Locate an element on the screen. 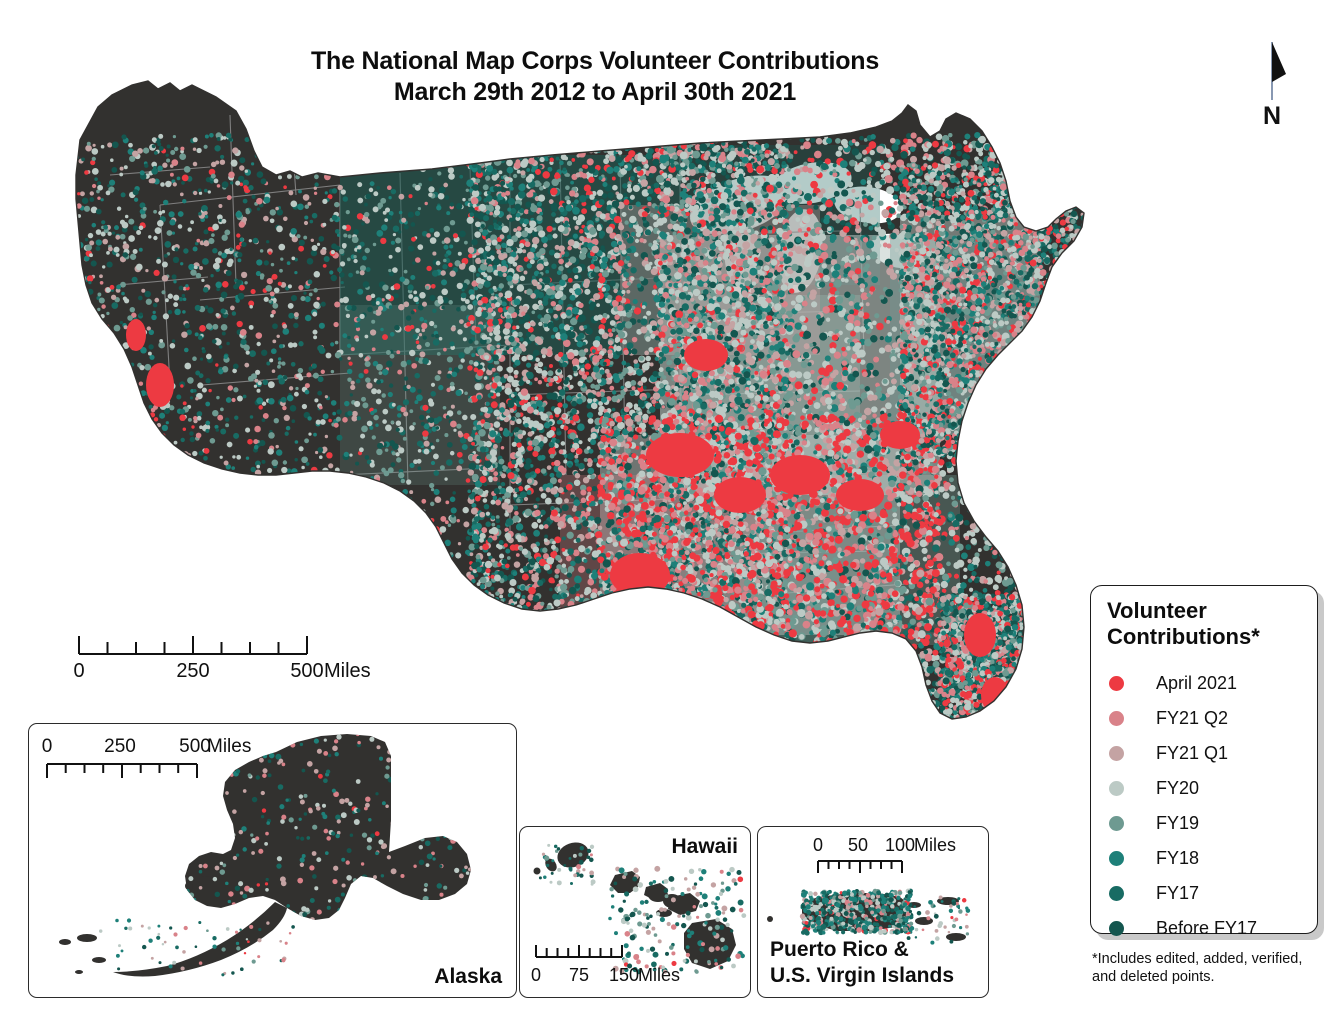 Image resolution: width=1336 pixels, height=1032 pixels. hawaii-geometry is located at coordinates (640, 908).